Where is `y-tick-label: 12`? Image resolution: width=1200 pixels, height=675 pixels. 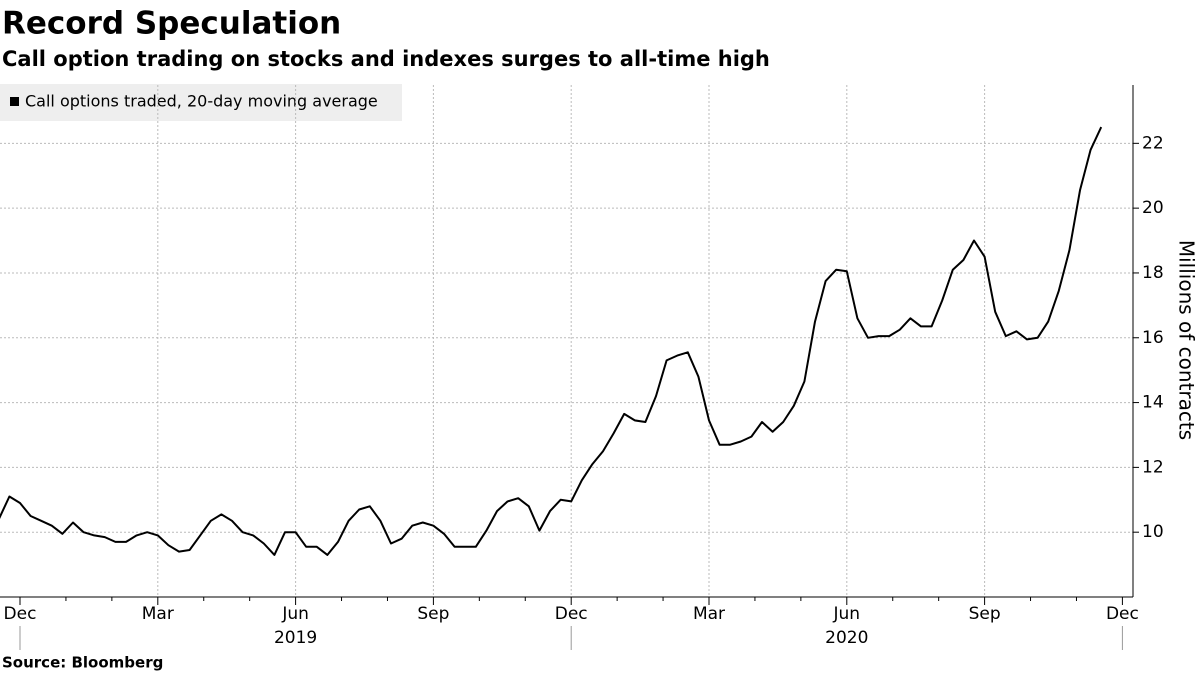 y-tick-label: 12 is located at coordinates (1153, 467).